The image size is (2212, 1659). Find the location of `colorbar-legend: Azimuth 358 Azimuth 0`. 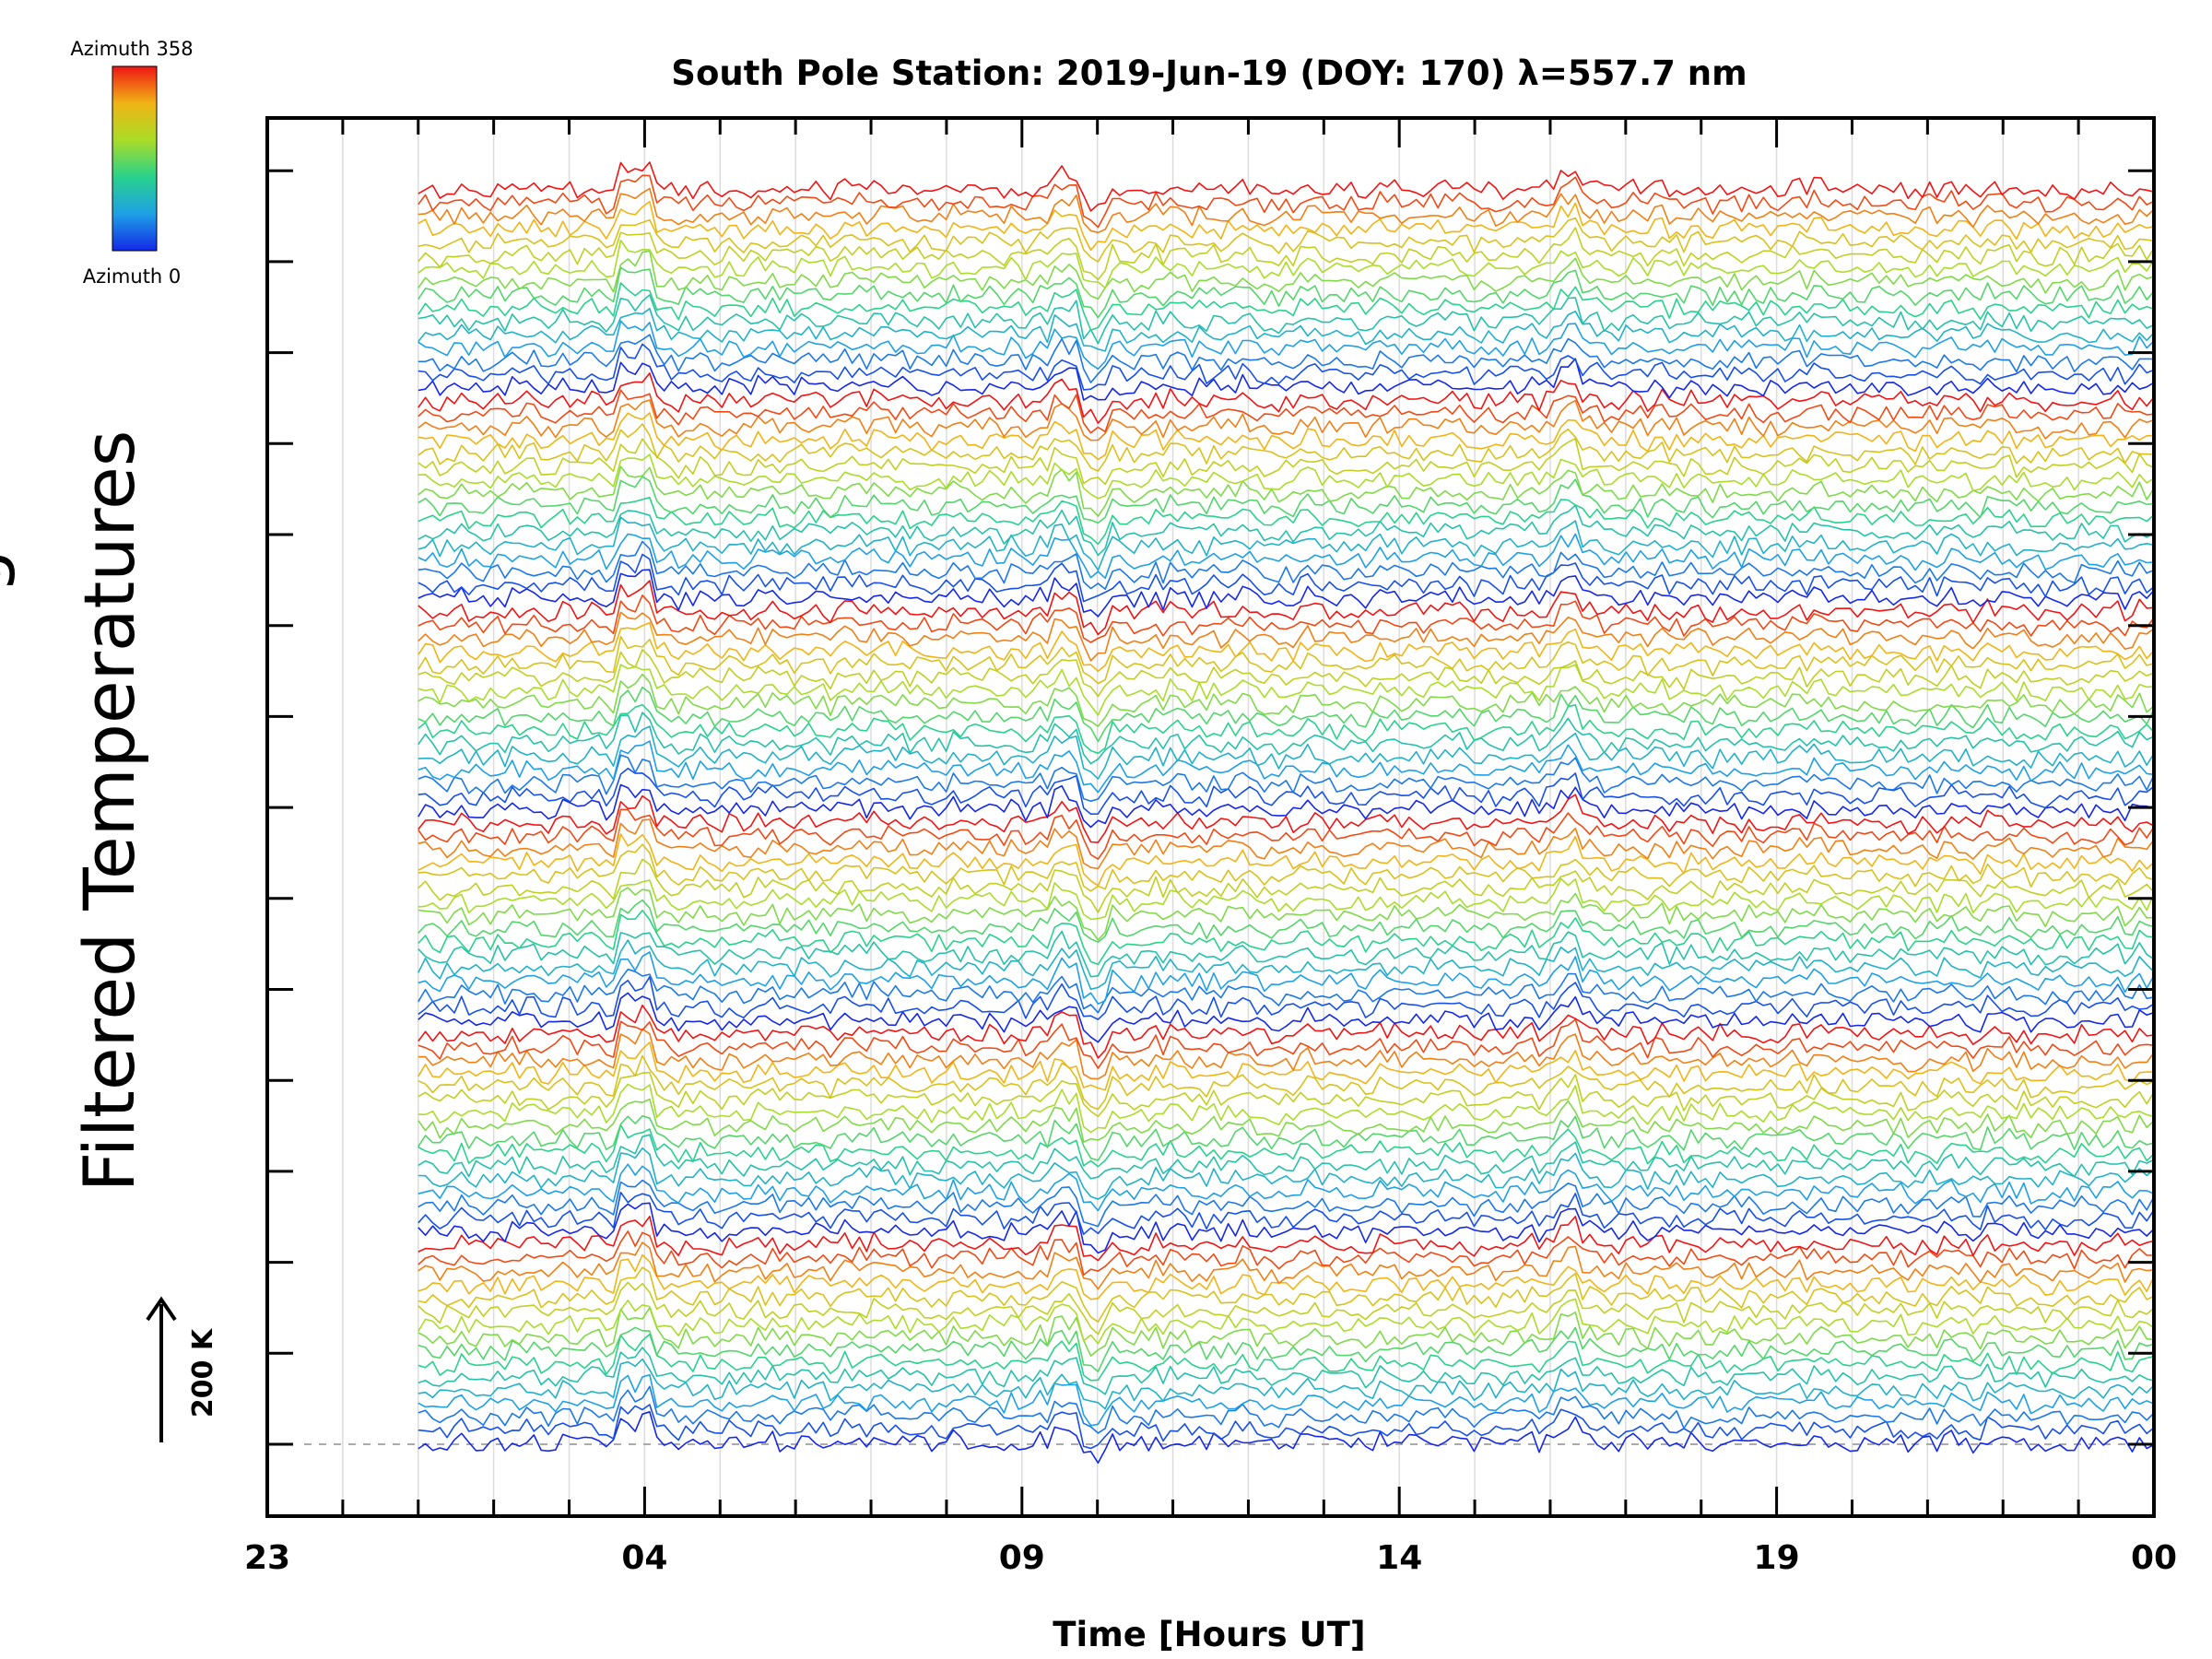

colorbar-legend: Azimuth 358 Azimuth 0 is located at coordinates (131, 163).